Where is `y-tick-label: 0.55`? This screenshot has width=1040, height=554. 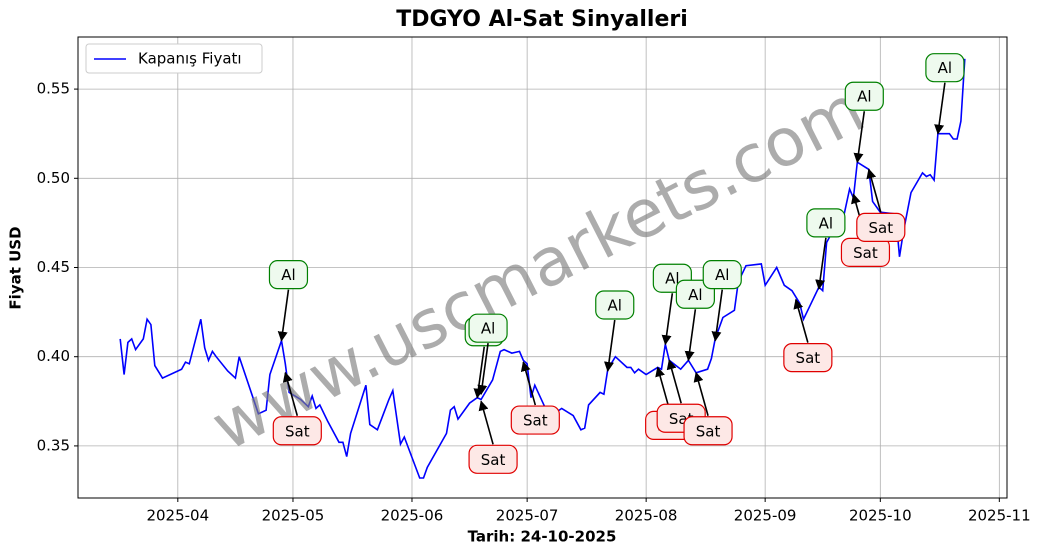 y-tick-label: 0.55 is located at coordinates (53, 89).